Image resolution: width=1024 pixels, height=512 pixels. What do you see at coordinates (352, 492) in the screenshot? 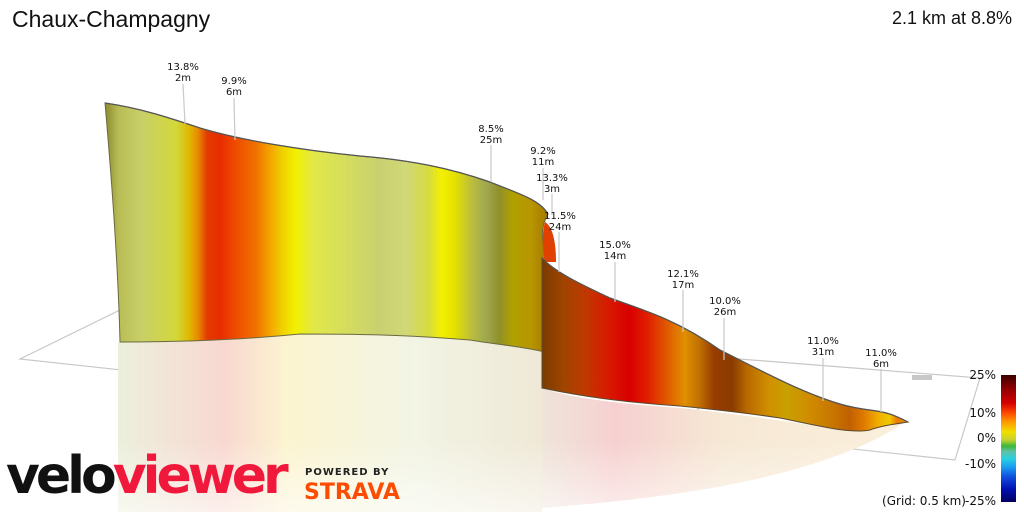
I see `strava-logo: STRAVA` at bounding box center [352, 492].